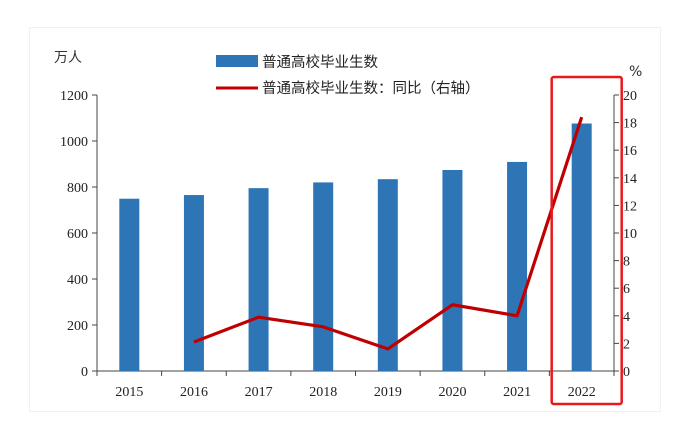 Image resolution: width=676 pixels, height=433 pixels. Describe the element at coordinates (452, 270) in the screenshot. I see `bar-2020` at that location.